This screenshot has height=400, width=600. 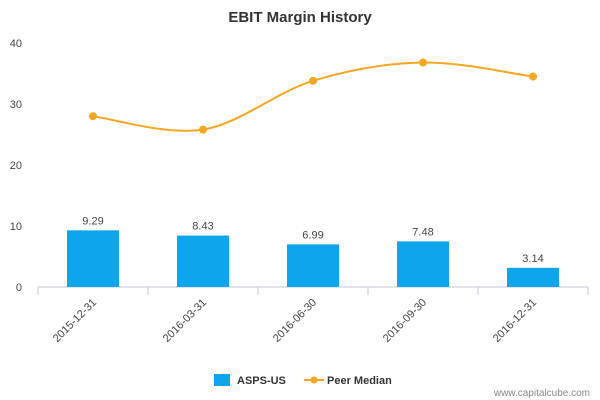 I want to click on legend-line-marker, so click(x=314, y=380).